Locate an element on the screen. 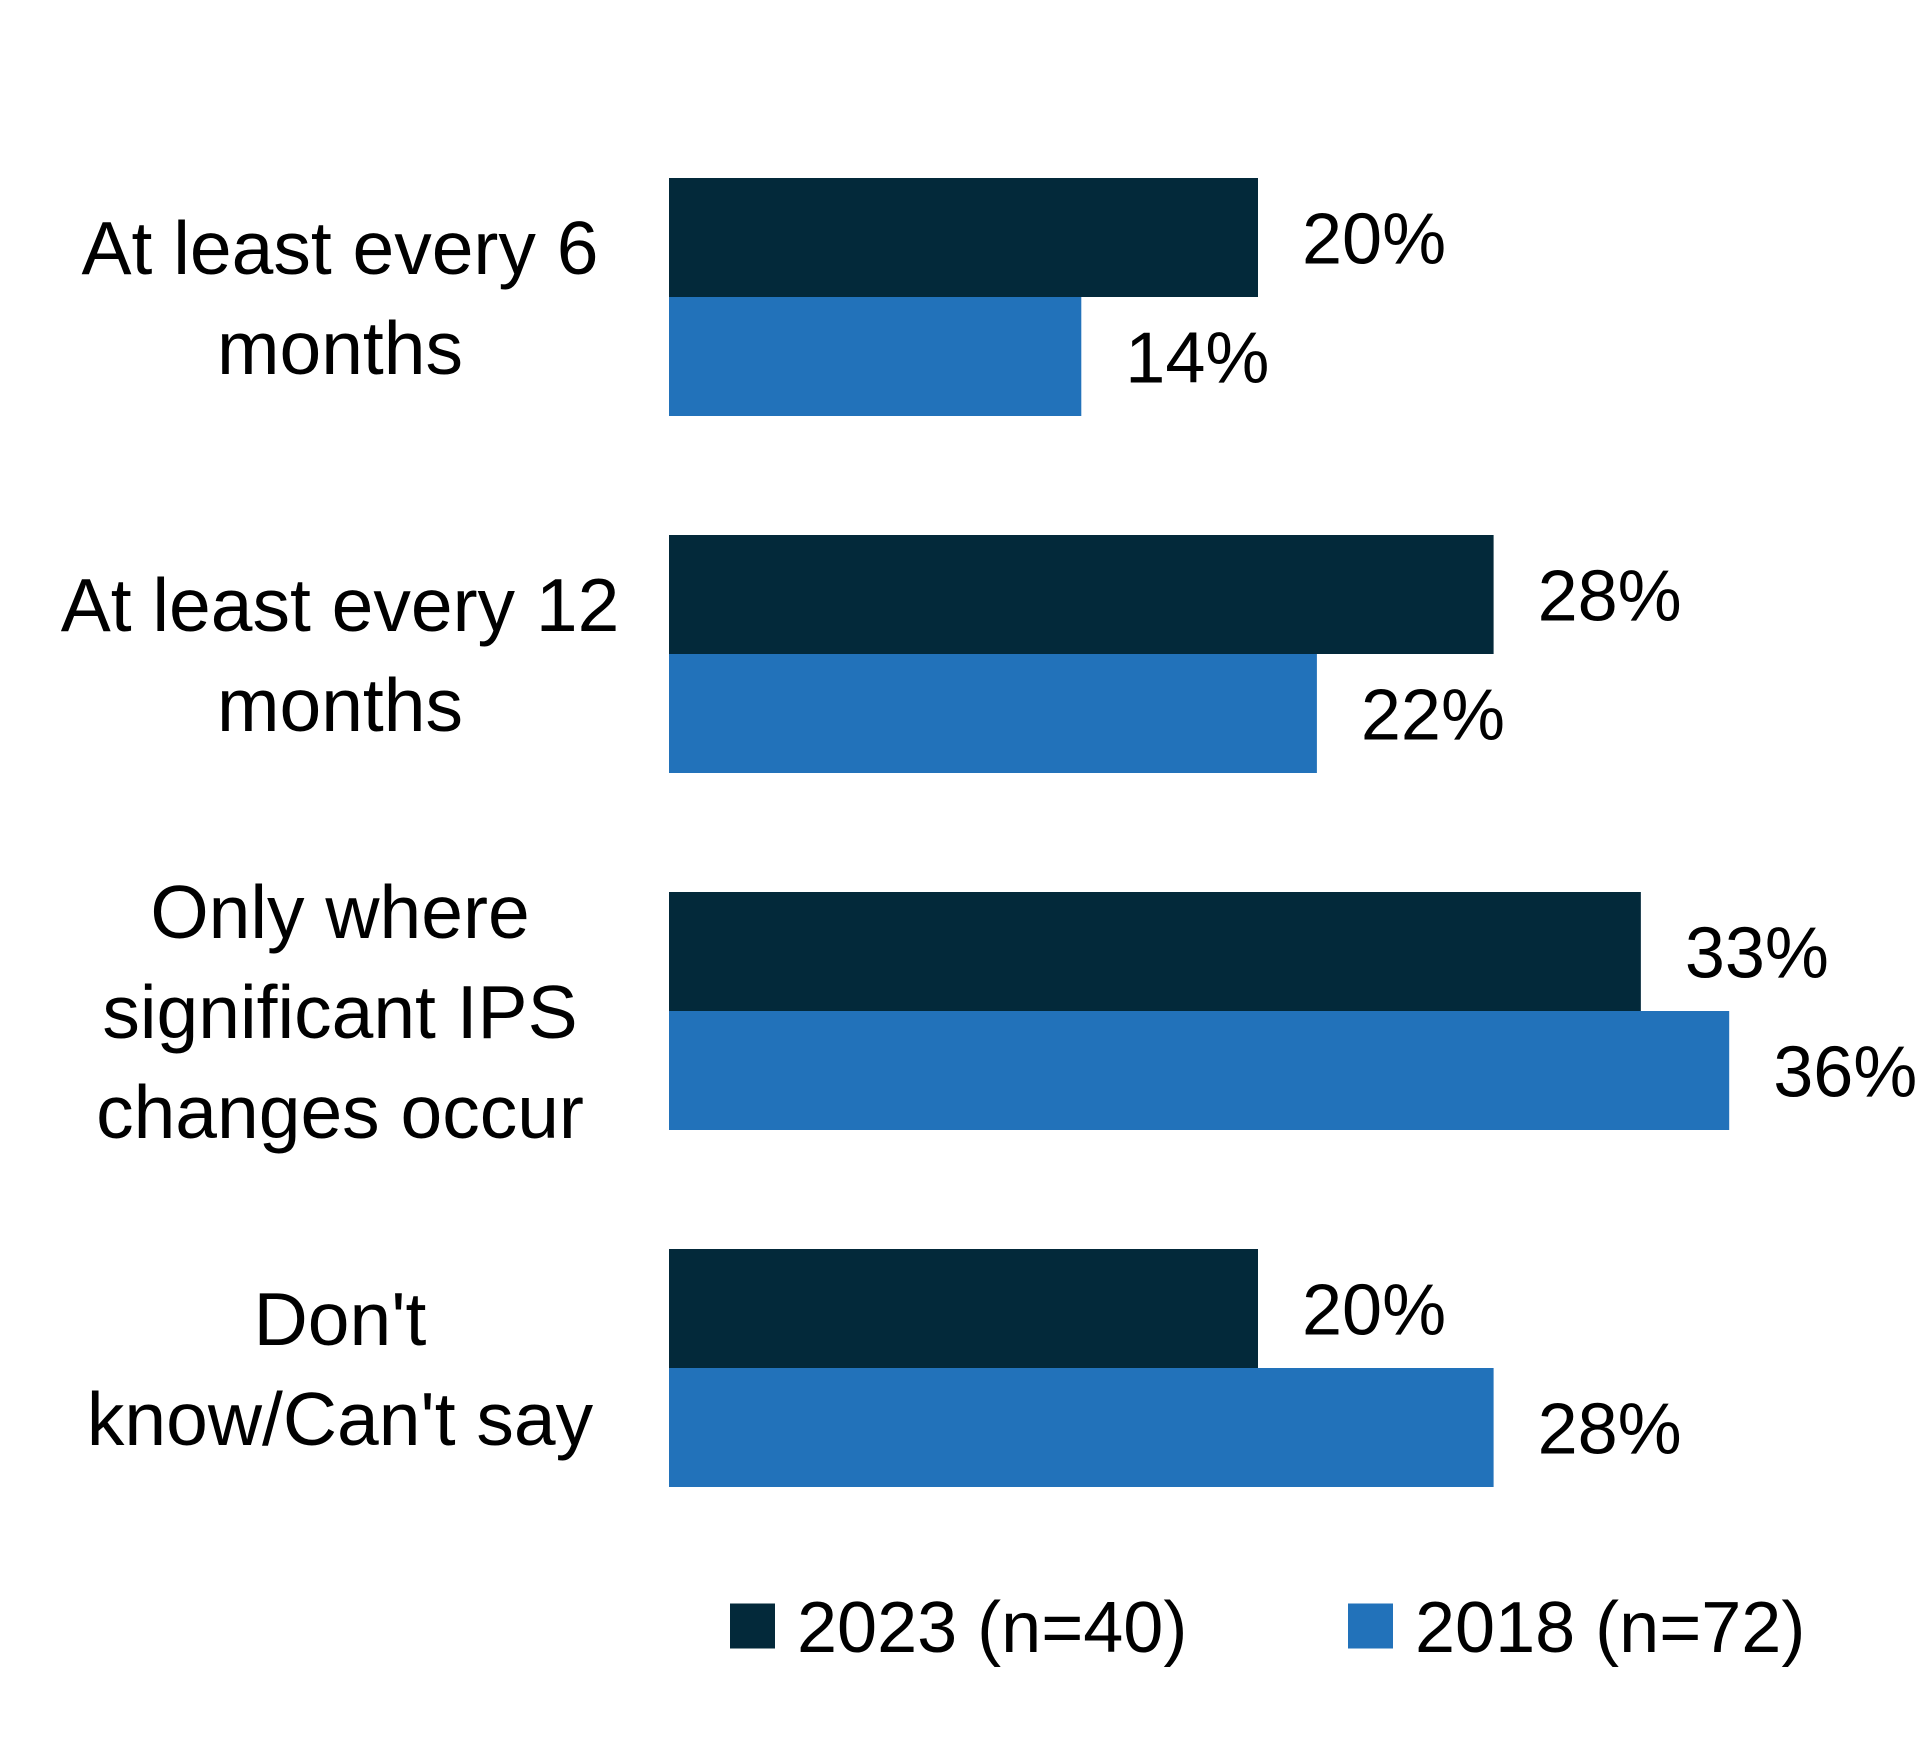 This screenshot has height=1762, width=1930. category-label-line: significant IPS is located at coordinates (339, 1012).